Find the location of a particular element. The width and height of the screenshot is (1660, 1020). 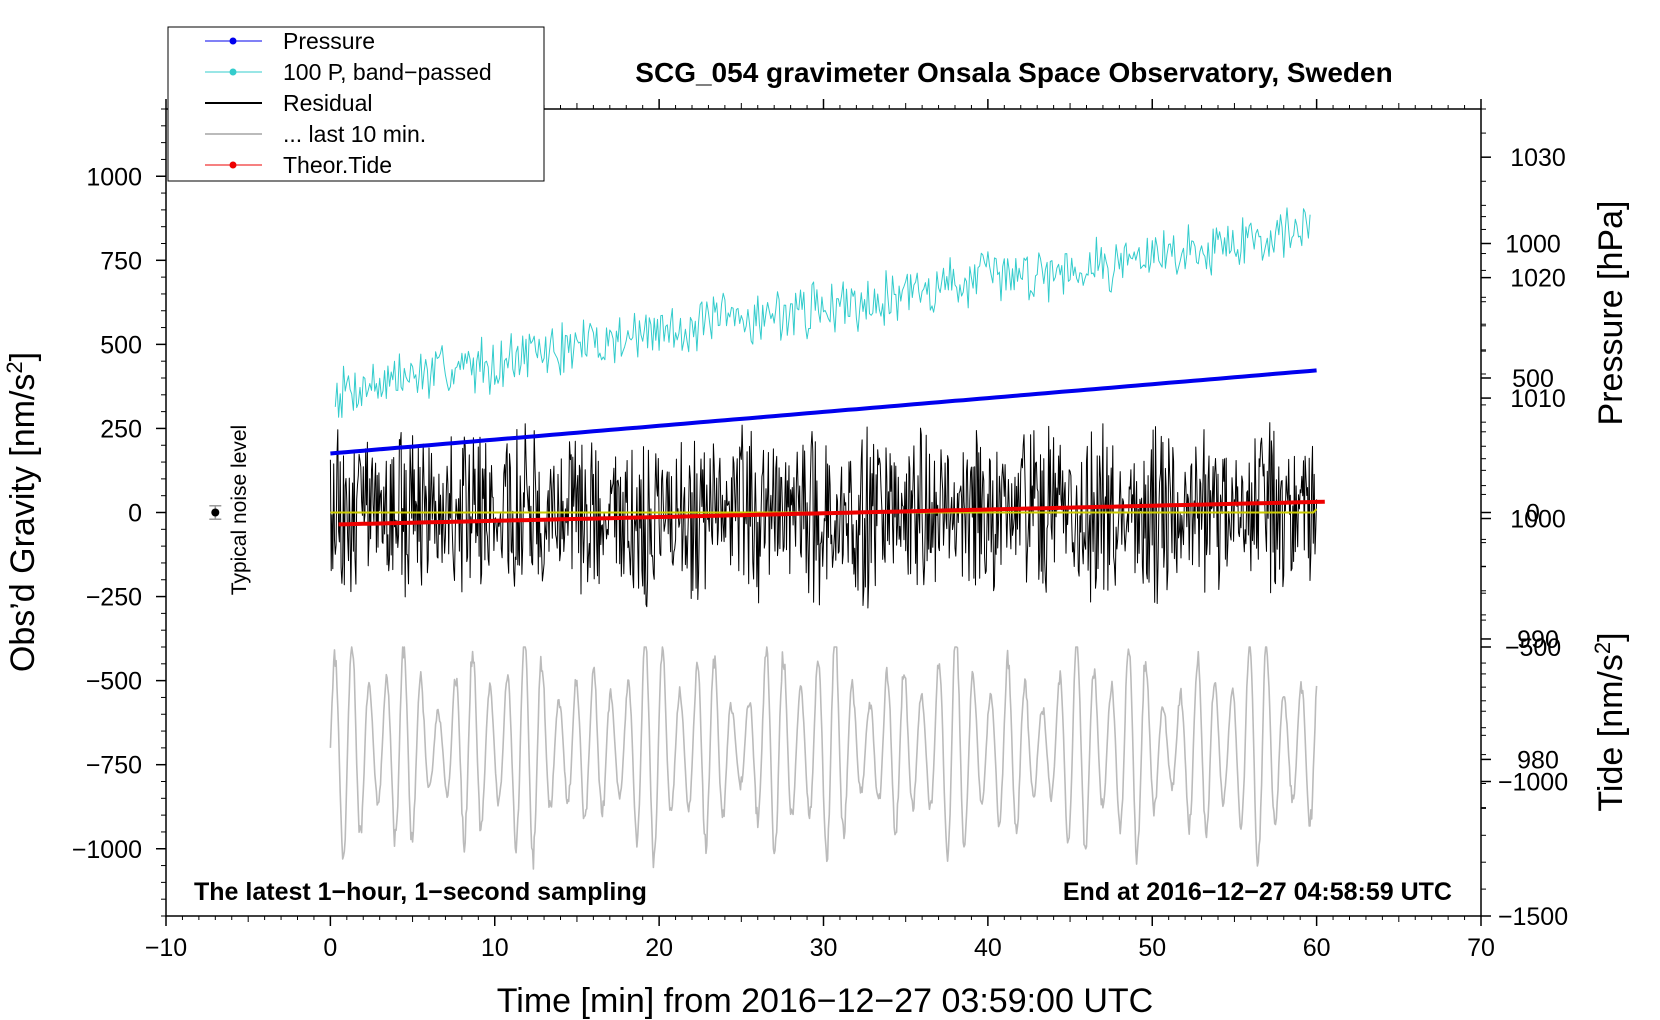

y-pressure-tick-label: 1010 is located at coordinates (1538, 399).